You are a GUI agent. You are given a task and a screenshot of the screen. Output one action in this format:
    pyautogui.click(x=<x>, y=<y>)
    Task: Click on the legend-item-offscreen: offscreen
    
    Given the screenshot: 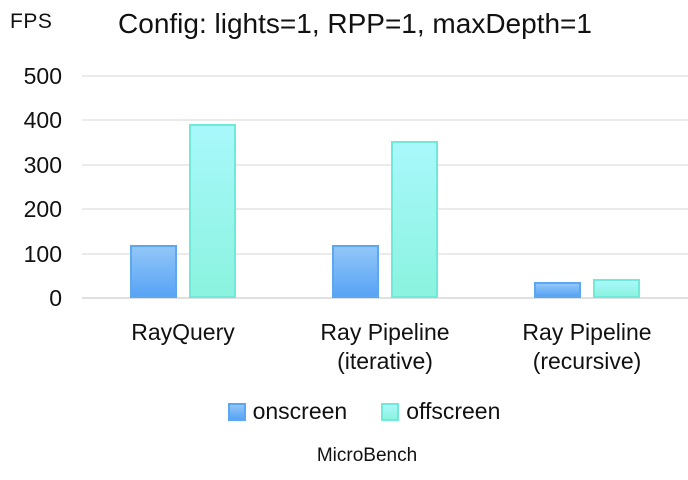 What is the action you would take?
    pyautogui.click(x=440, y=411)
    